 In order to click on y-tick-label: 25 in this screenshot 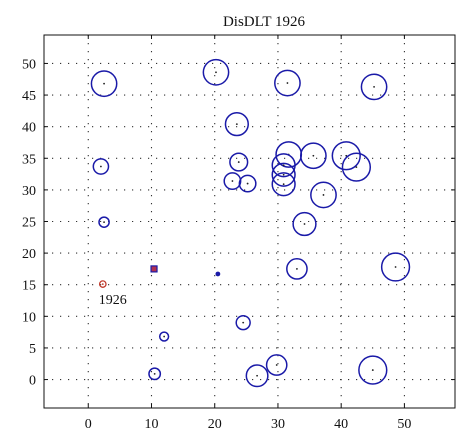, I will do `click(29, 223)`.